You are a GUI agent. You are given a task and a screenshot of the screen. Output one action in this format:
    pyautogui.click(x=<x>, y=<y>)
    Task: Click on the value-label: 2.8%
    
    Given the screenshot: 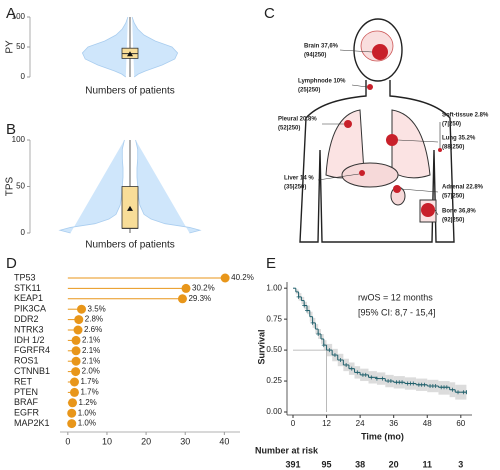 What is the action you would take?
    pyautogui.click(x=94, y=319)
    